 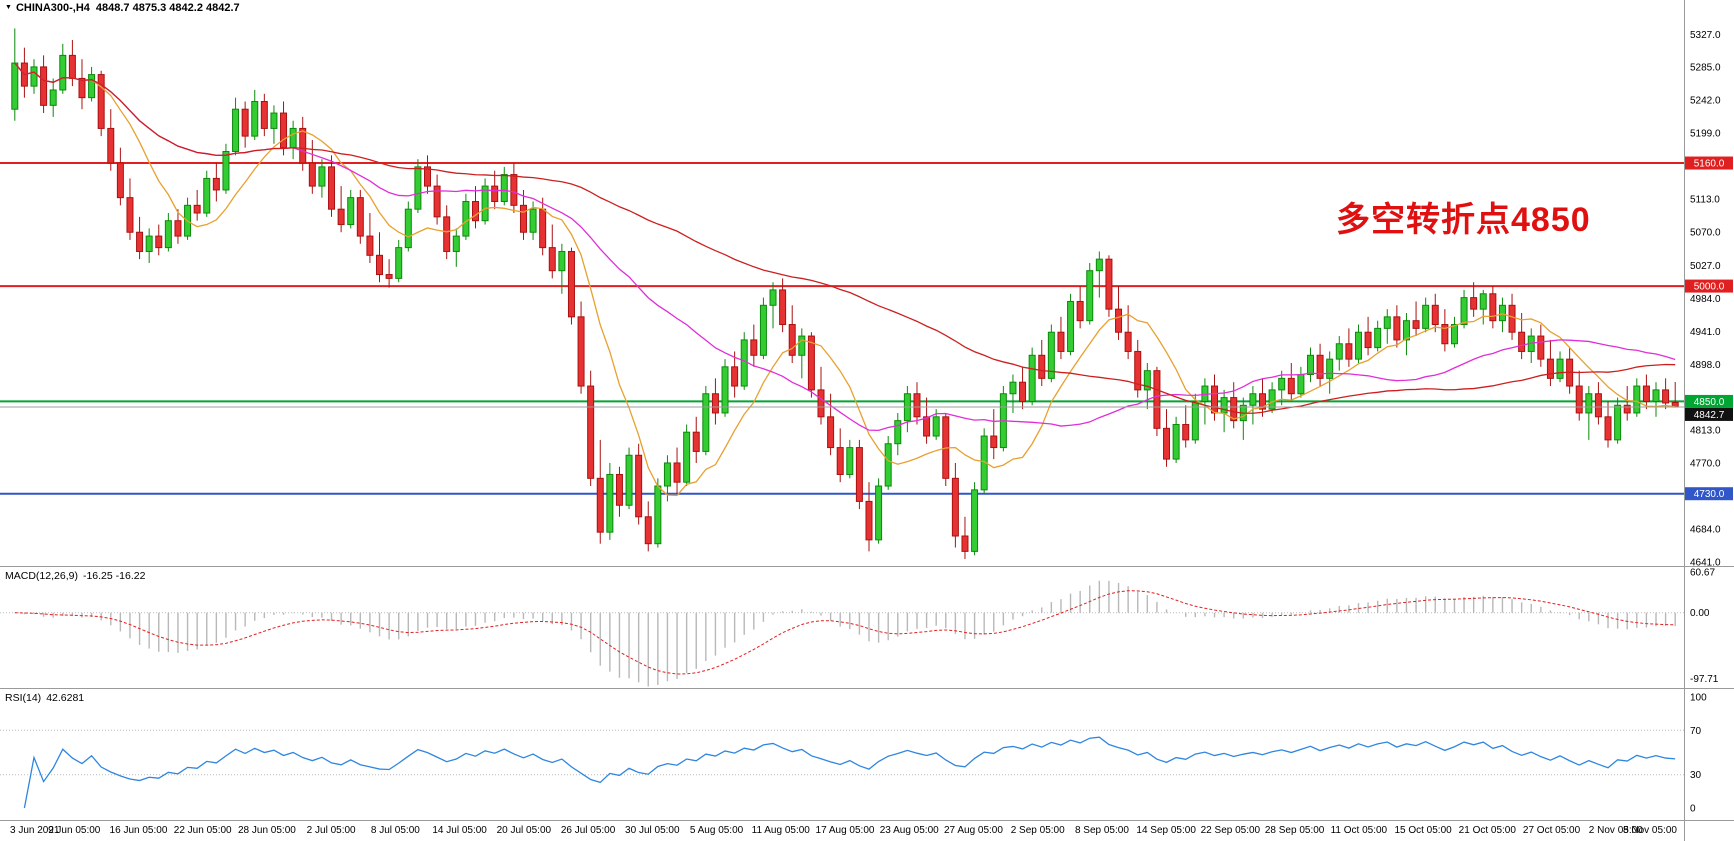 What do you see at coordinates (1552, 830) in the screenshot?
I see `svg-text: 27 Oct 05:00` at bounding box center [1552, 830].